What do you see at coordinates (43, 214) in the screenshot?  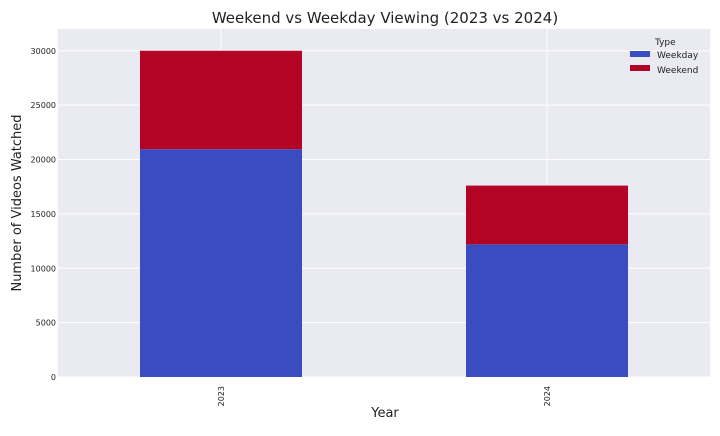 I see `y-tick-label: 15000` at bounding box center [43, 214].